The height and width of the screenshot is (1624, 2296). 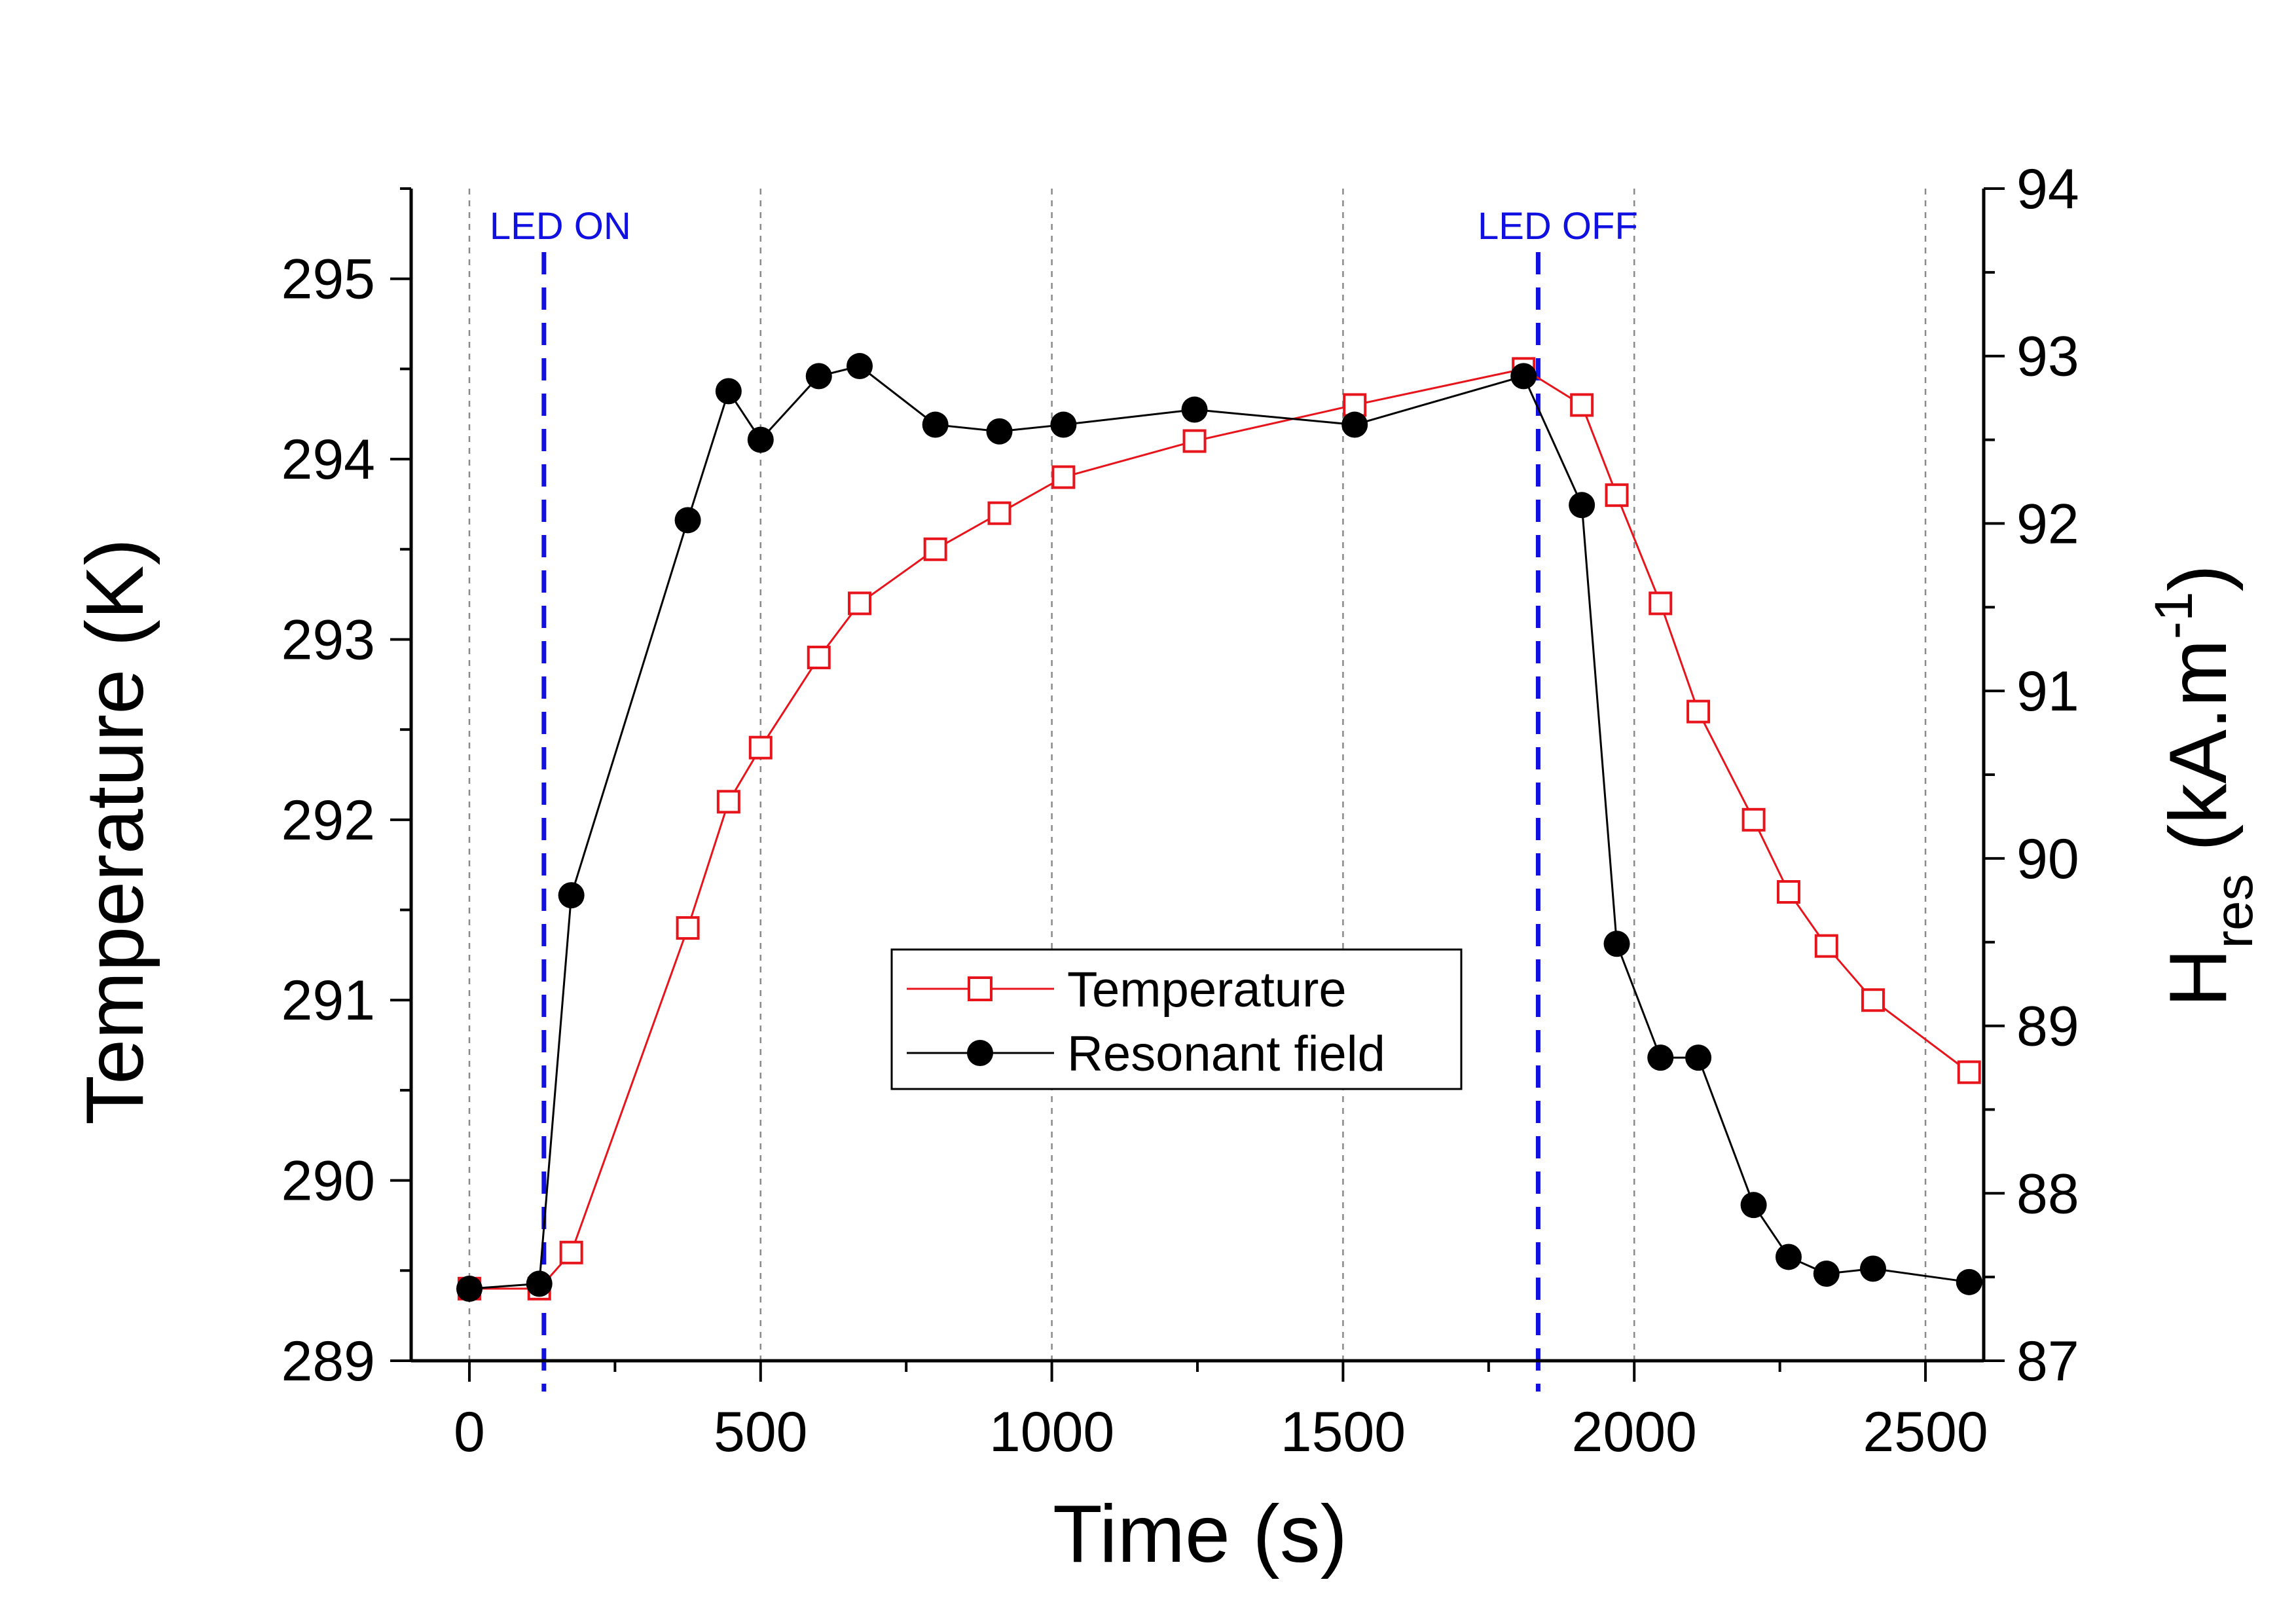 I want to click on y-right-tick-label: 89, so click(x=2047, y=1026).